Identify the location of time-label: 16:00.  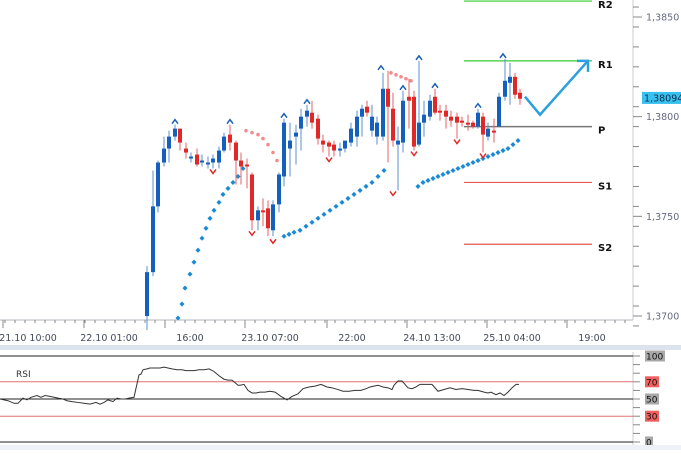
(189, 338).